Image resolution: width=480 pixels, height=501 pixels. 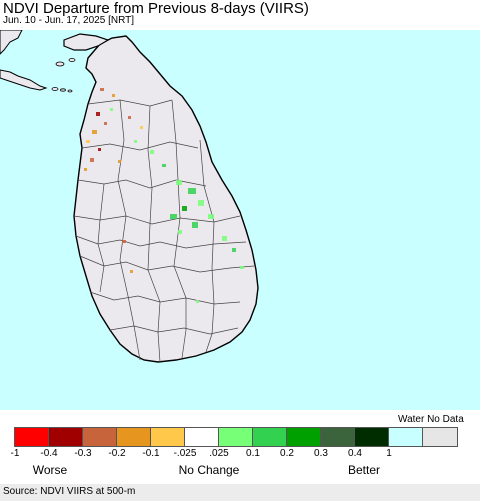 I want to click on source-bar: Source: NDVI VIIRS at 500-m, so click(x=240, y=492).